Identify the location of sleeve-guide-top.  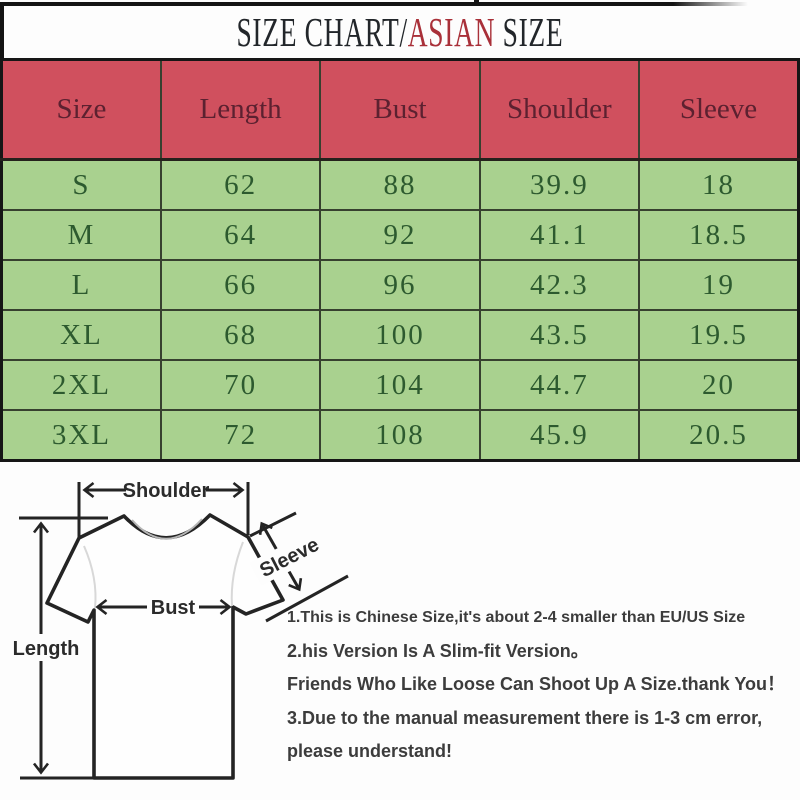
(273, 524).